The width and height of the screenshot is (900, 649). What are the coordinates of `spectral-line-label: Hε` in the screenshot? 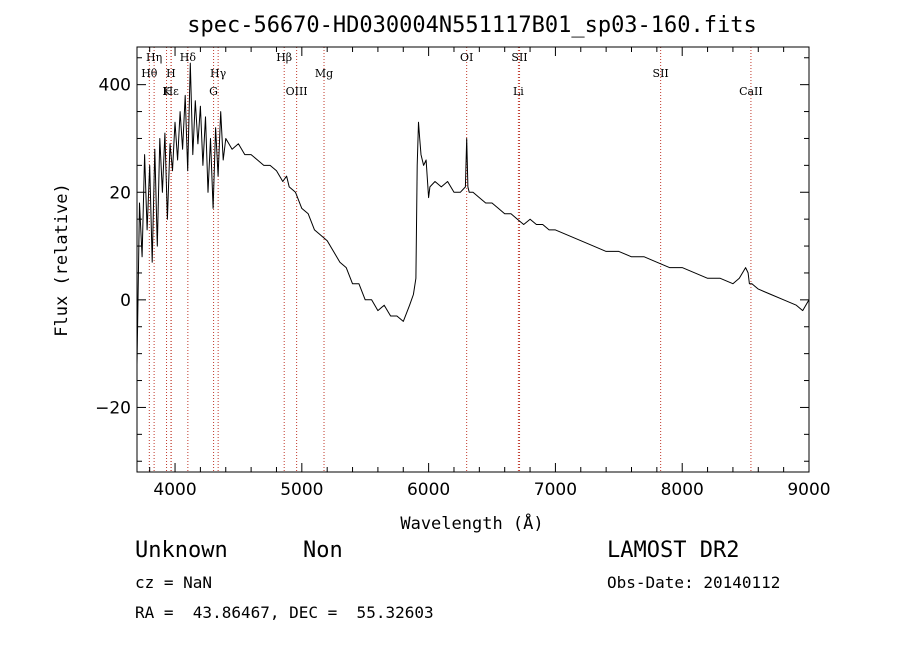 It's located at (172, 91).